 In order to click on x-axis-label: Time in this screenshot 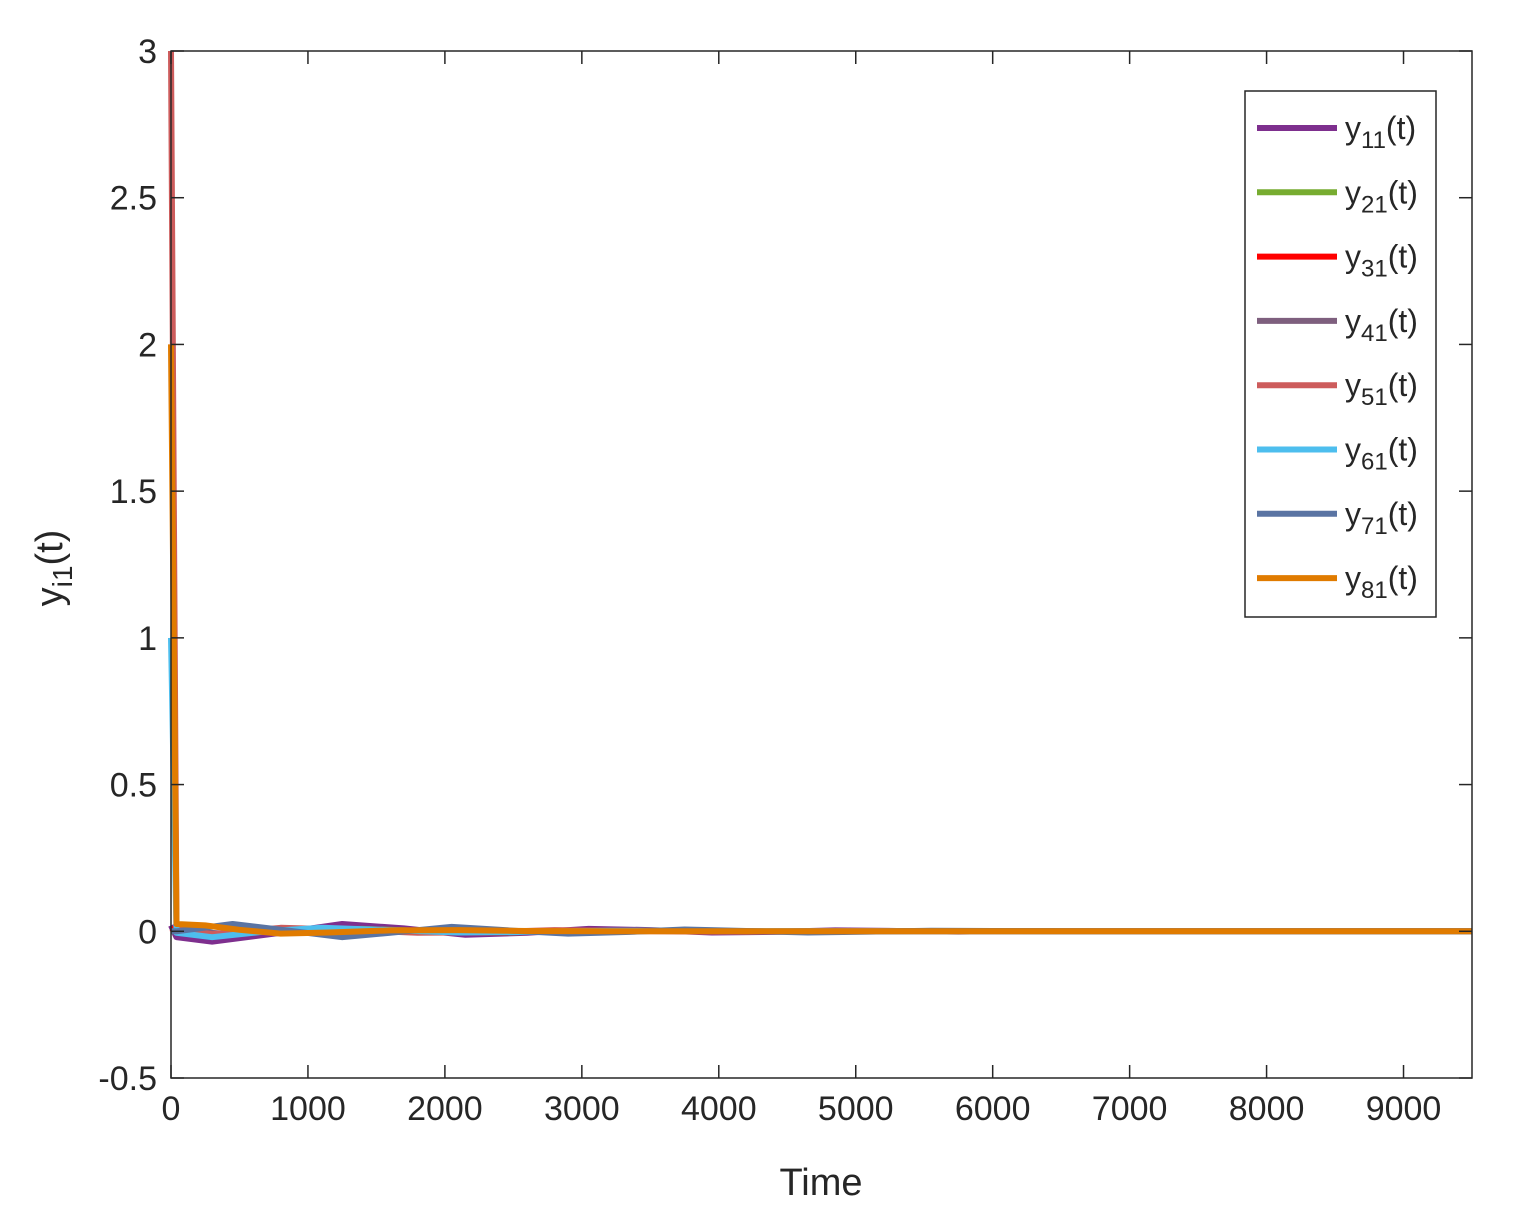, I will do `click(820, 1183)`.